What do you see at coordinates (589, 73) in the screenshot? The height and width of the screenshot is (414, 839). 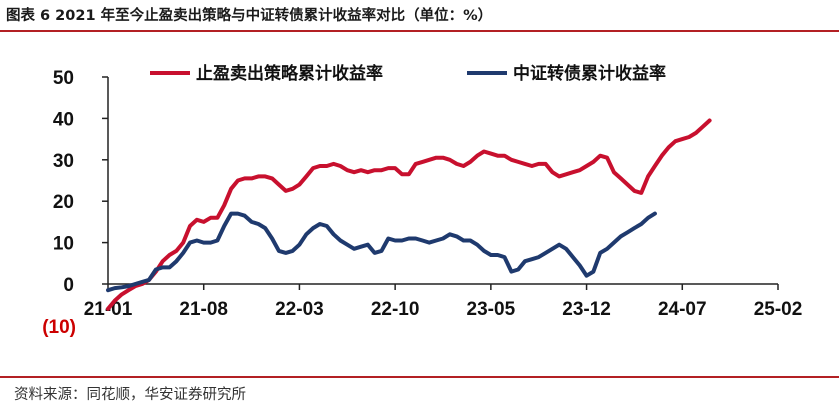 I see `legend-label-index: 中证转债累计收益率` at bounding box center [589, 73].